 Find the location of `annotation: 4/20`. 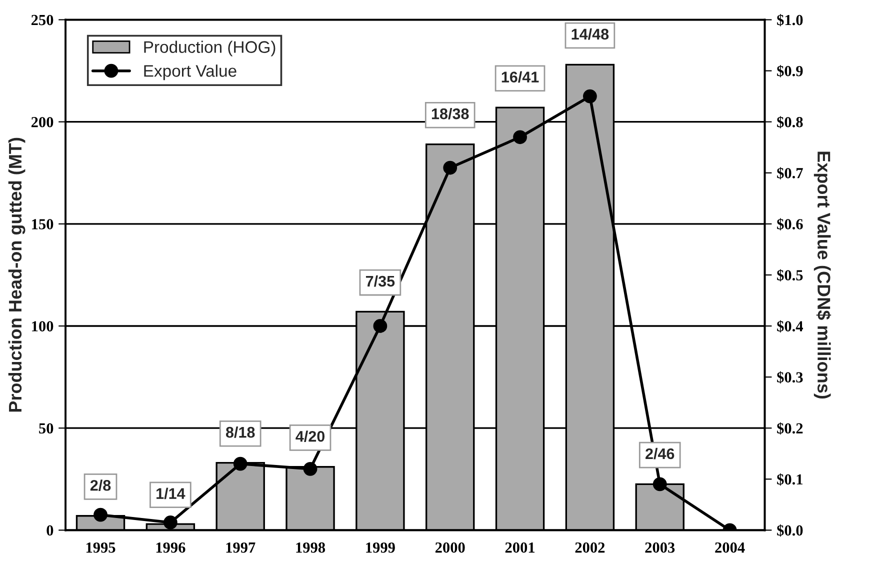

annotation: 4/20 is located at coordinates (310, 436).